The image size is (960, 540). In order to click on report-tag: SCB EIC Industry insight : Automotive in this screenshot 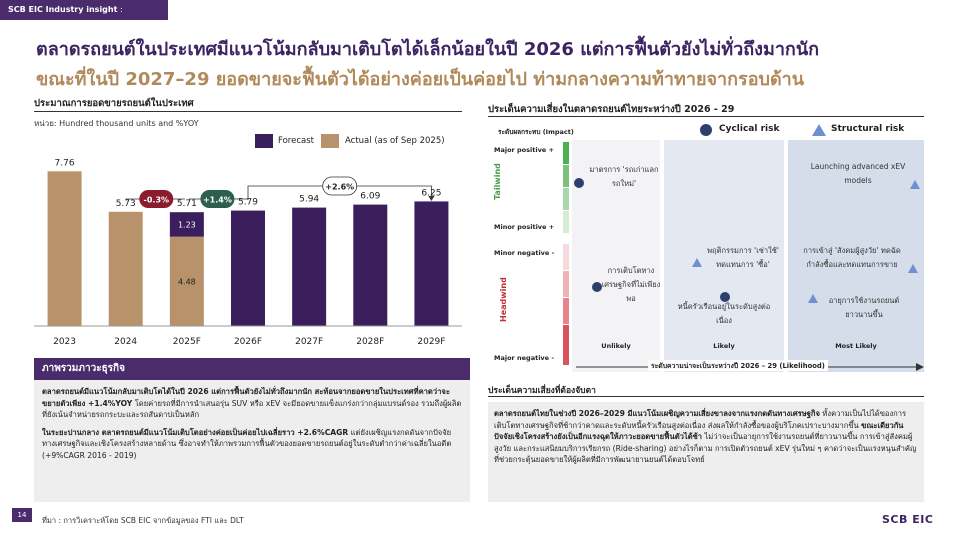, I will do `click(84, 17)`.